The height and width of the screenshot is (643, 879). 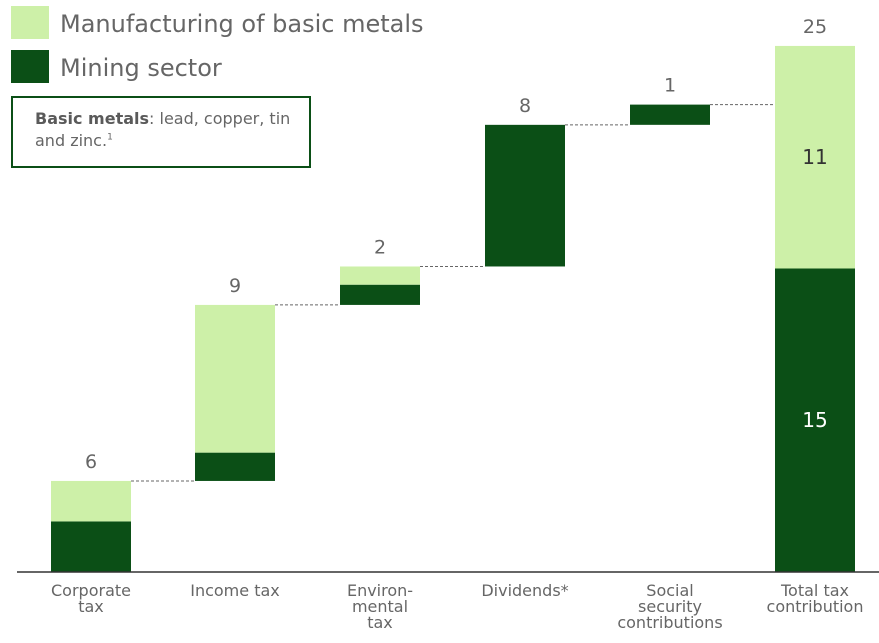 I want to click on category-label-1-0: Income tax, so click(x=235, y=590).